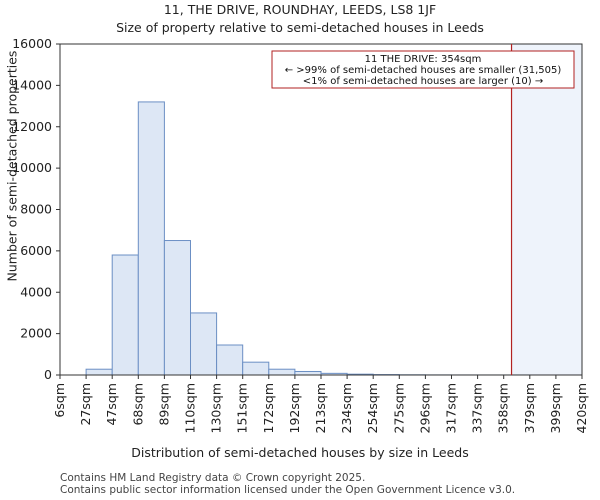 The height and width of the screenshot is (500, 600). I want to click on bar-68sqm, so click(151, 238).